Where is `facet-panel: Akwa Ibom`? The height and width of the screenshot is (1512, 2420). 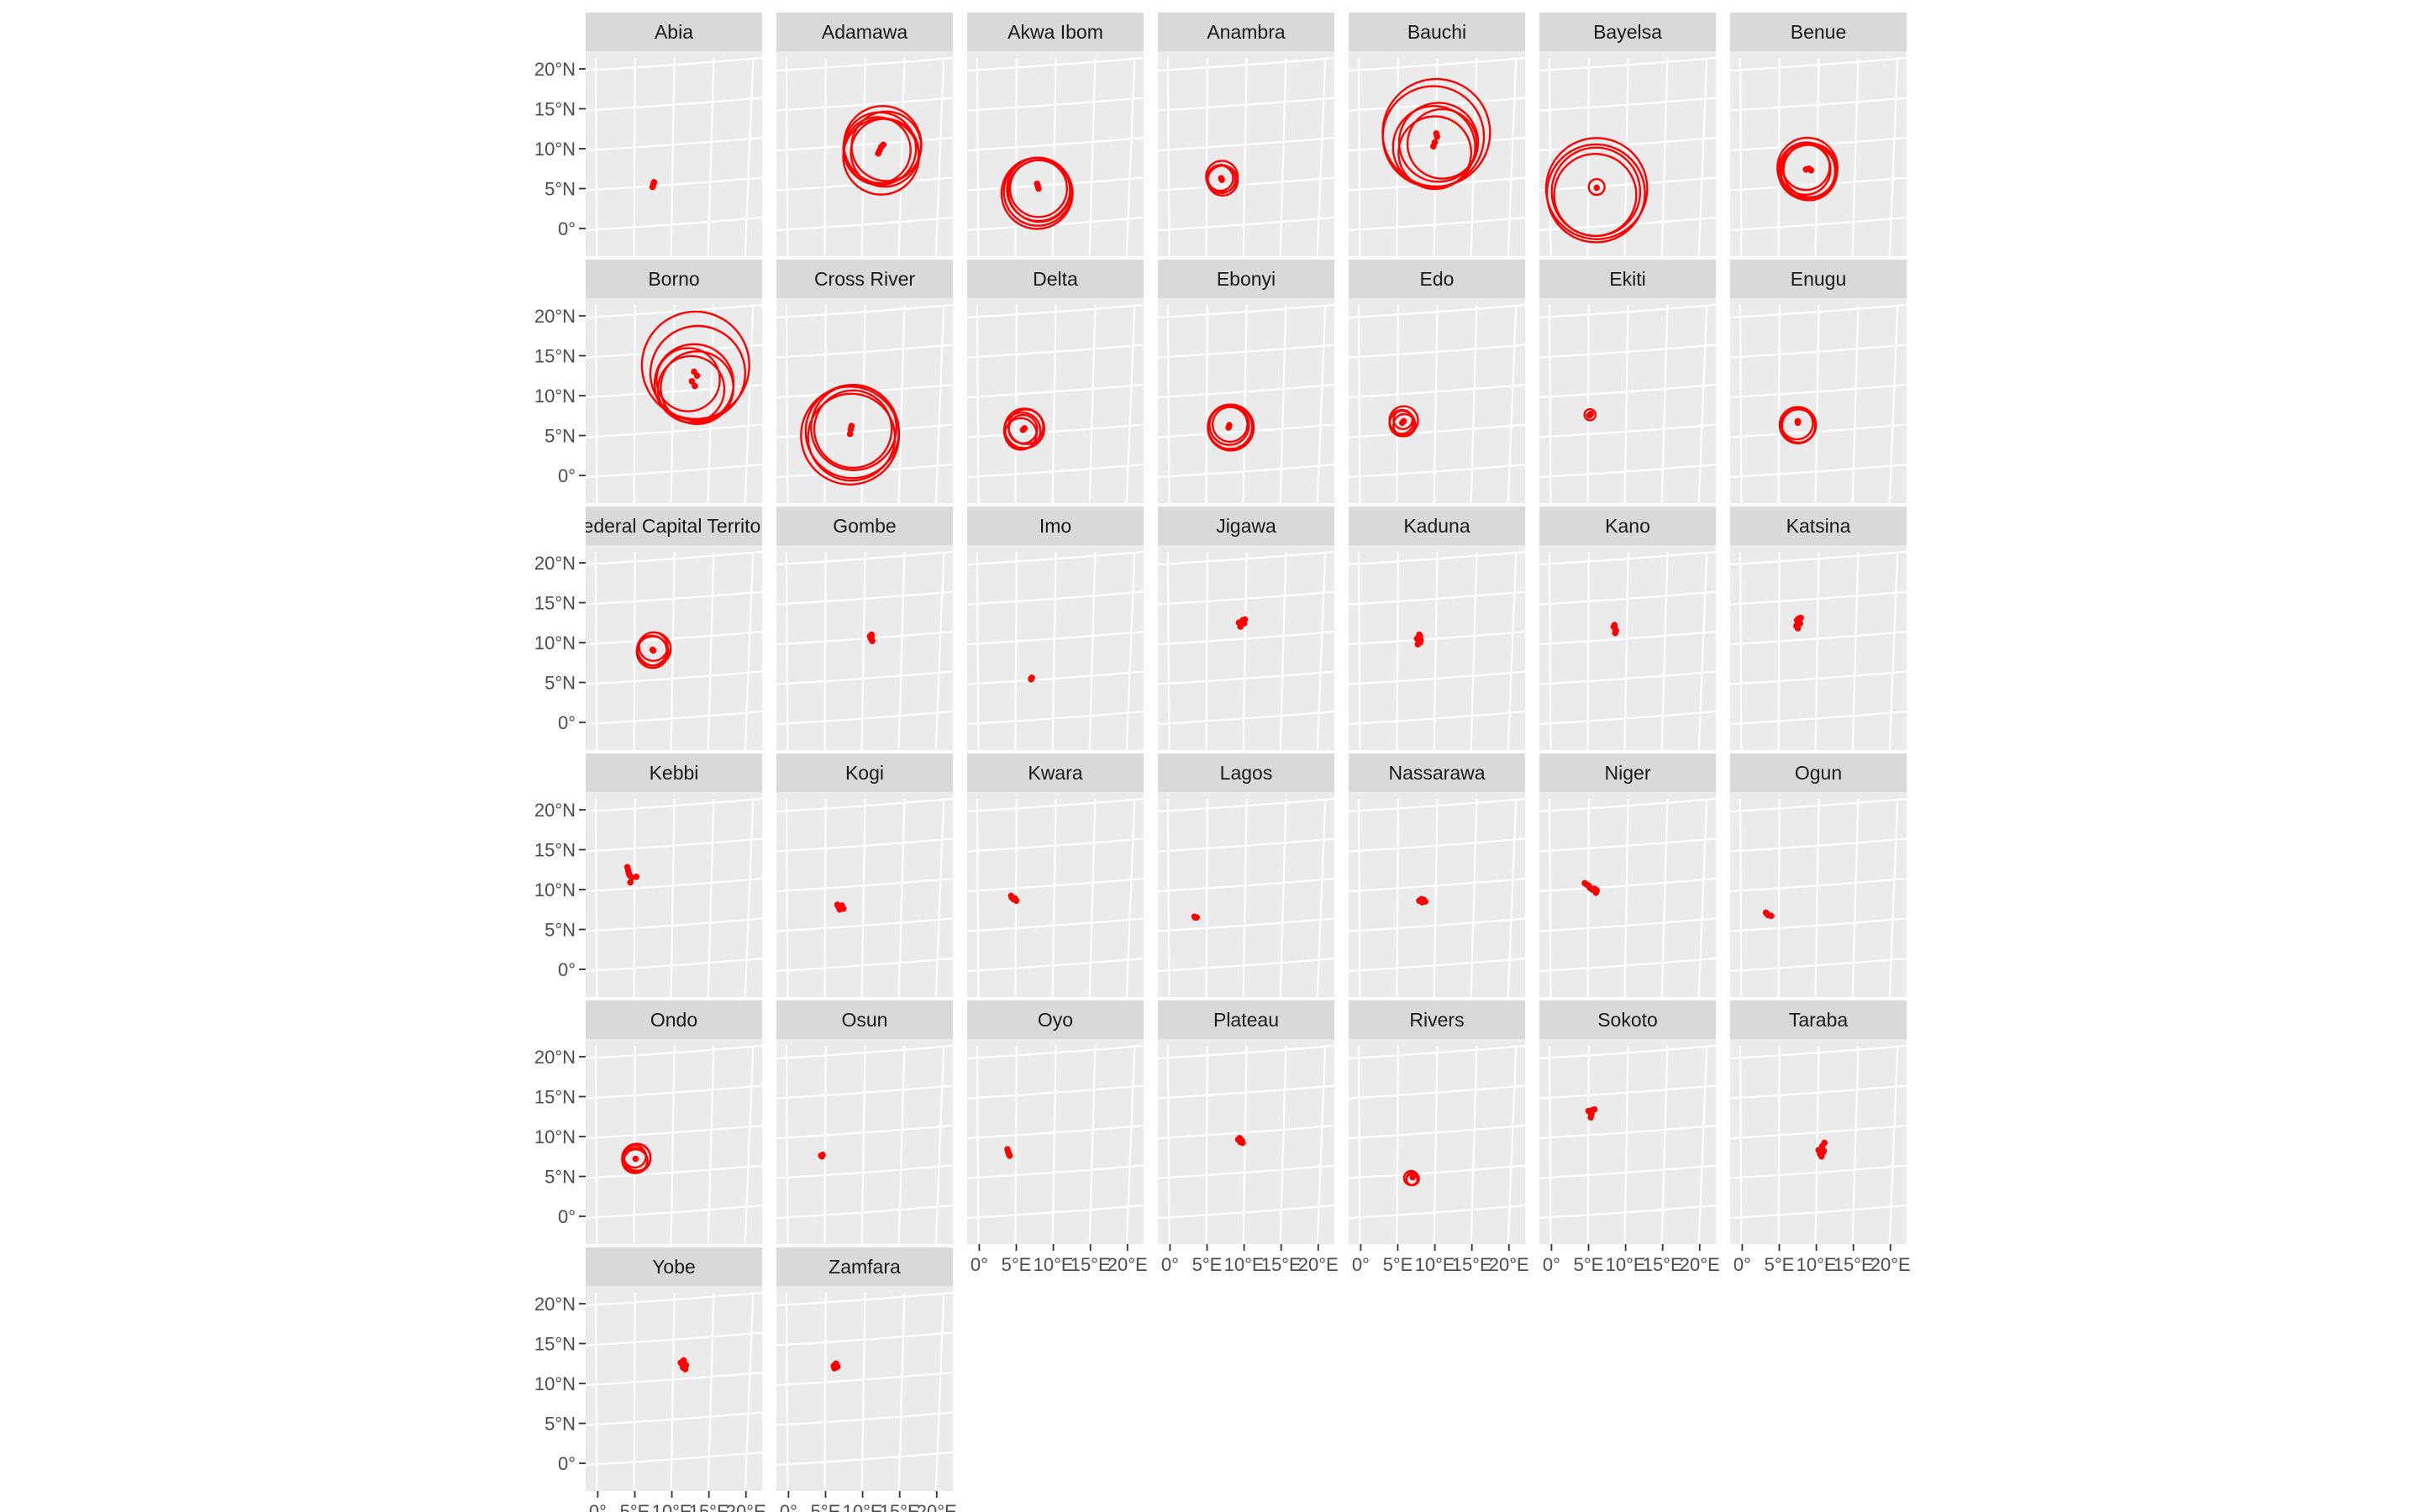
facet-panel: Akwa Ibom is located at coordinates (1055, 134).